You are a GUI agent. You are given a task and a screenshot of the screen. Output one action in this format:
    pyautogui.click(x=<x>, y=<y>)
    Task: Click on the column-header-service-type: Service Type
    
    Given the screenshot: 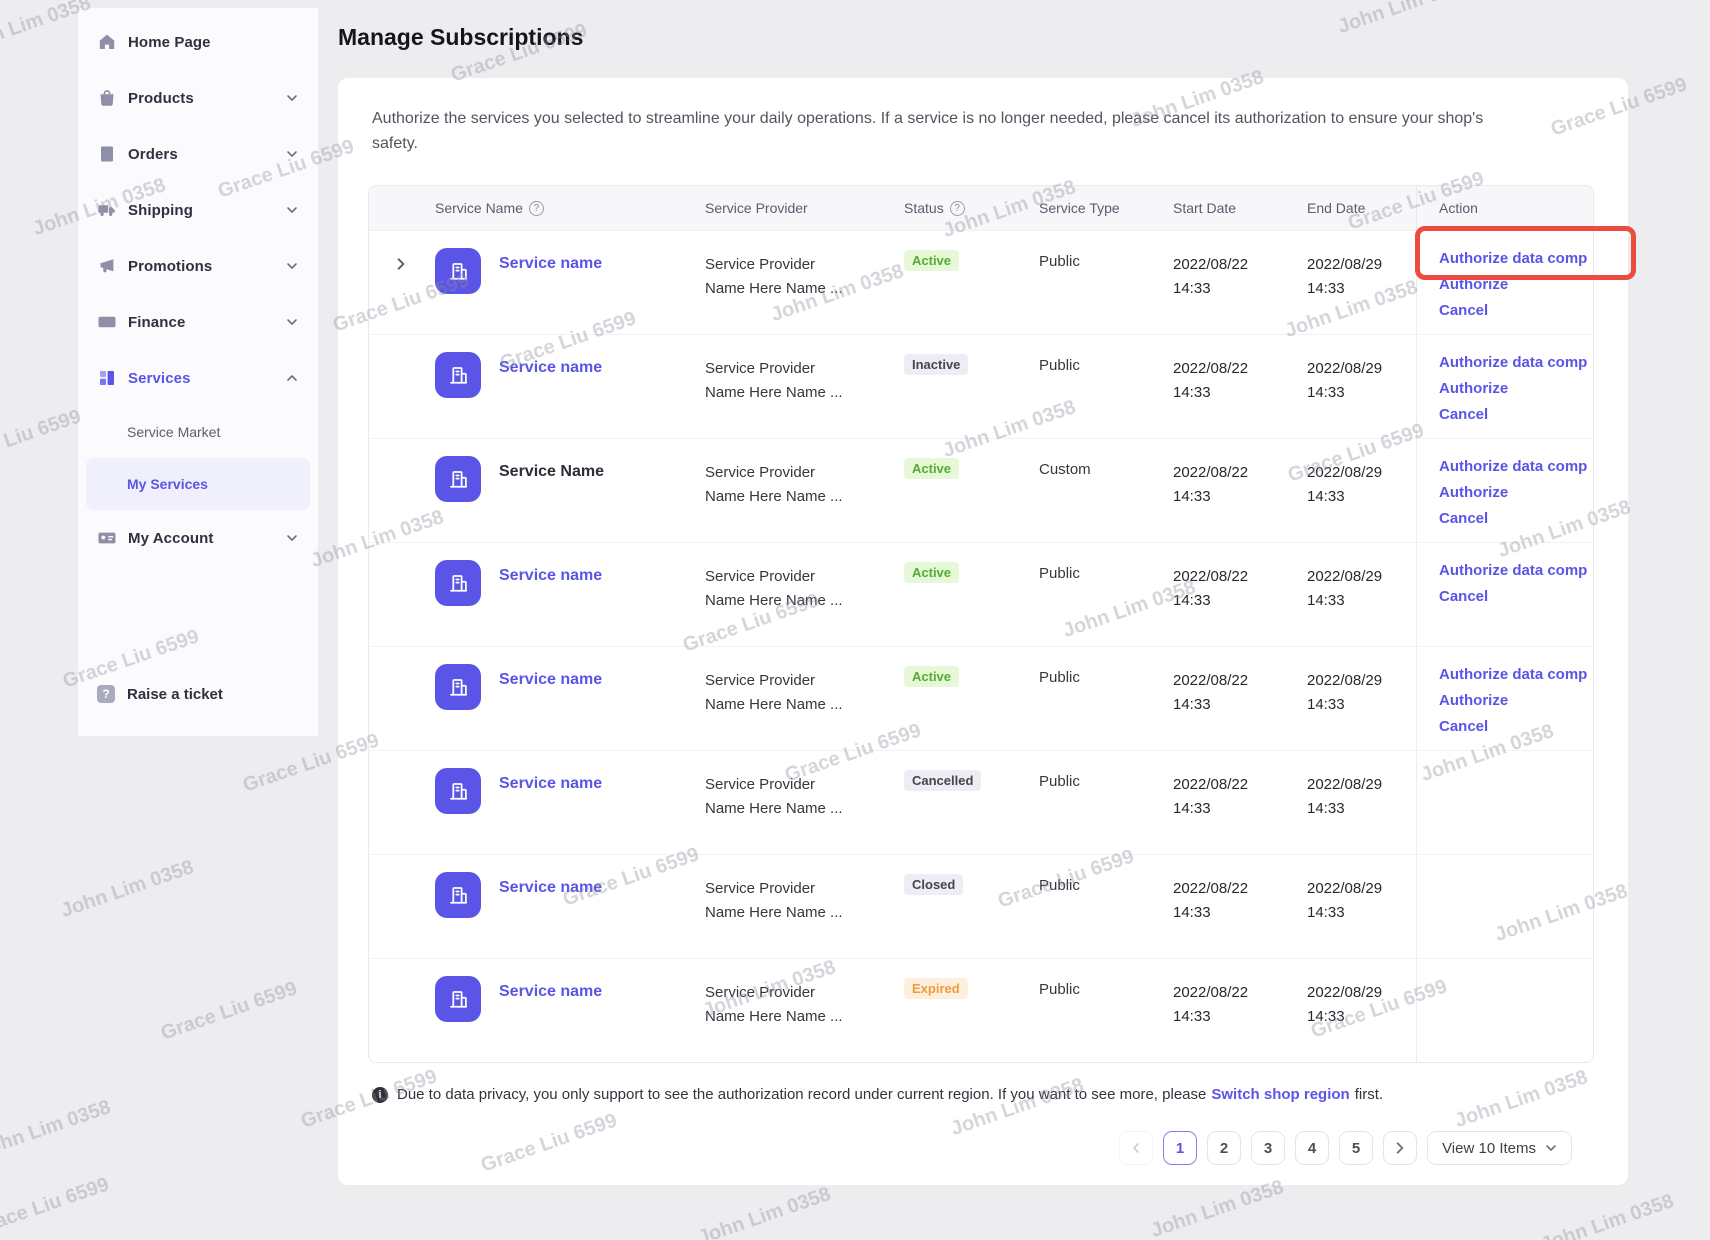 What is the action you would take?
    pyautogui.click(x=1079, y=208)
    